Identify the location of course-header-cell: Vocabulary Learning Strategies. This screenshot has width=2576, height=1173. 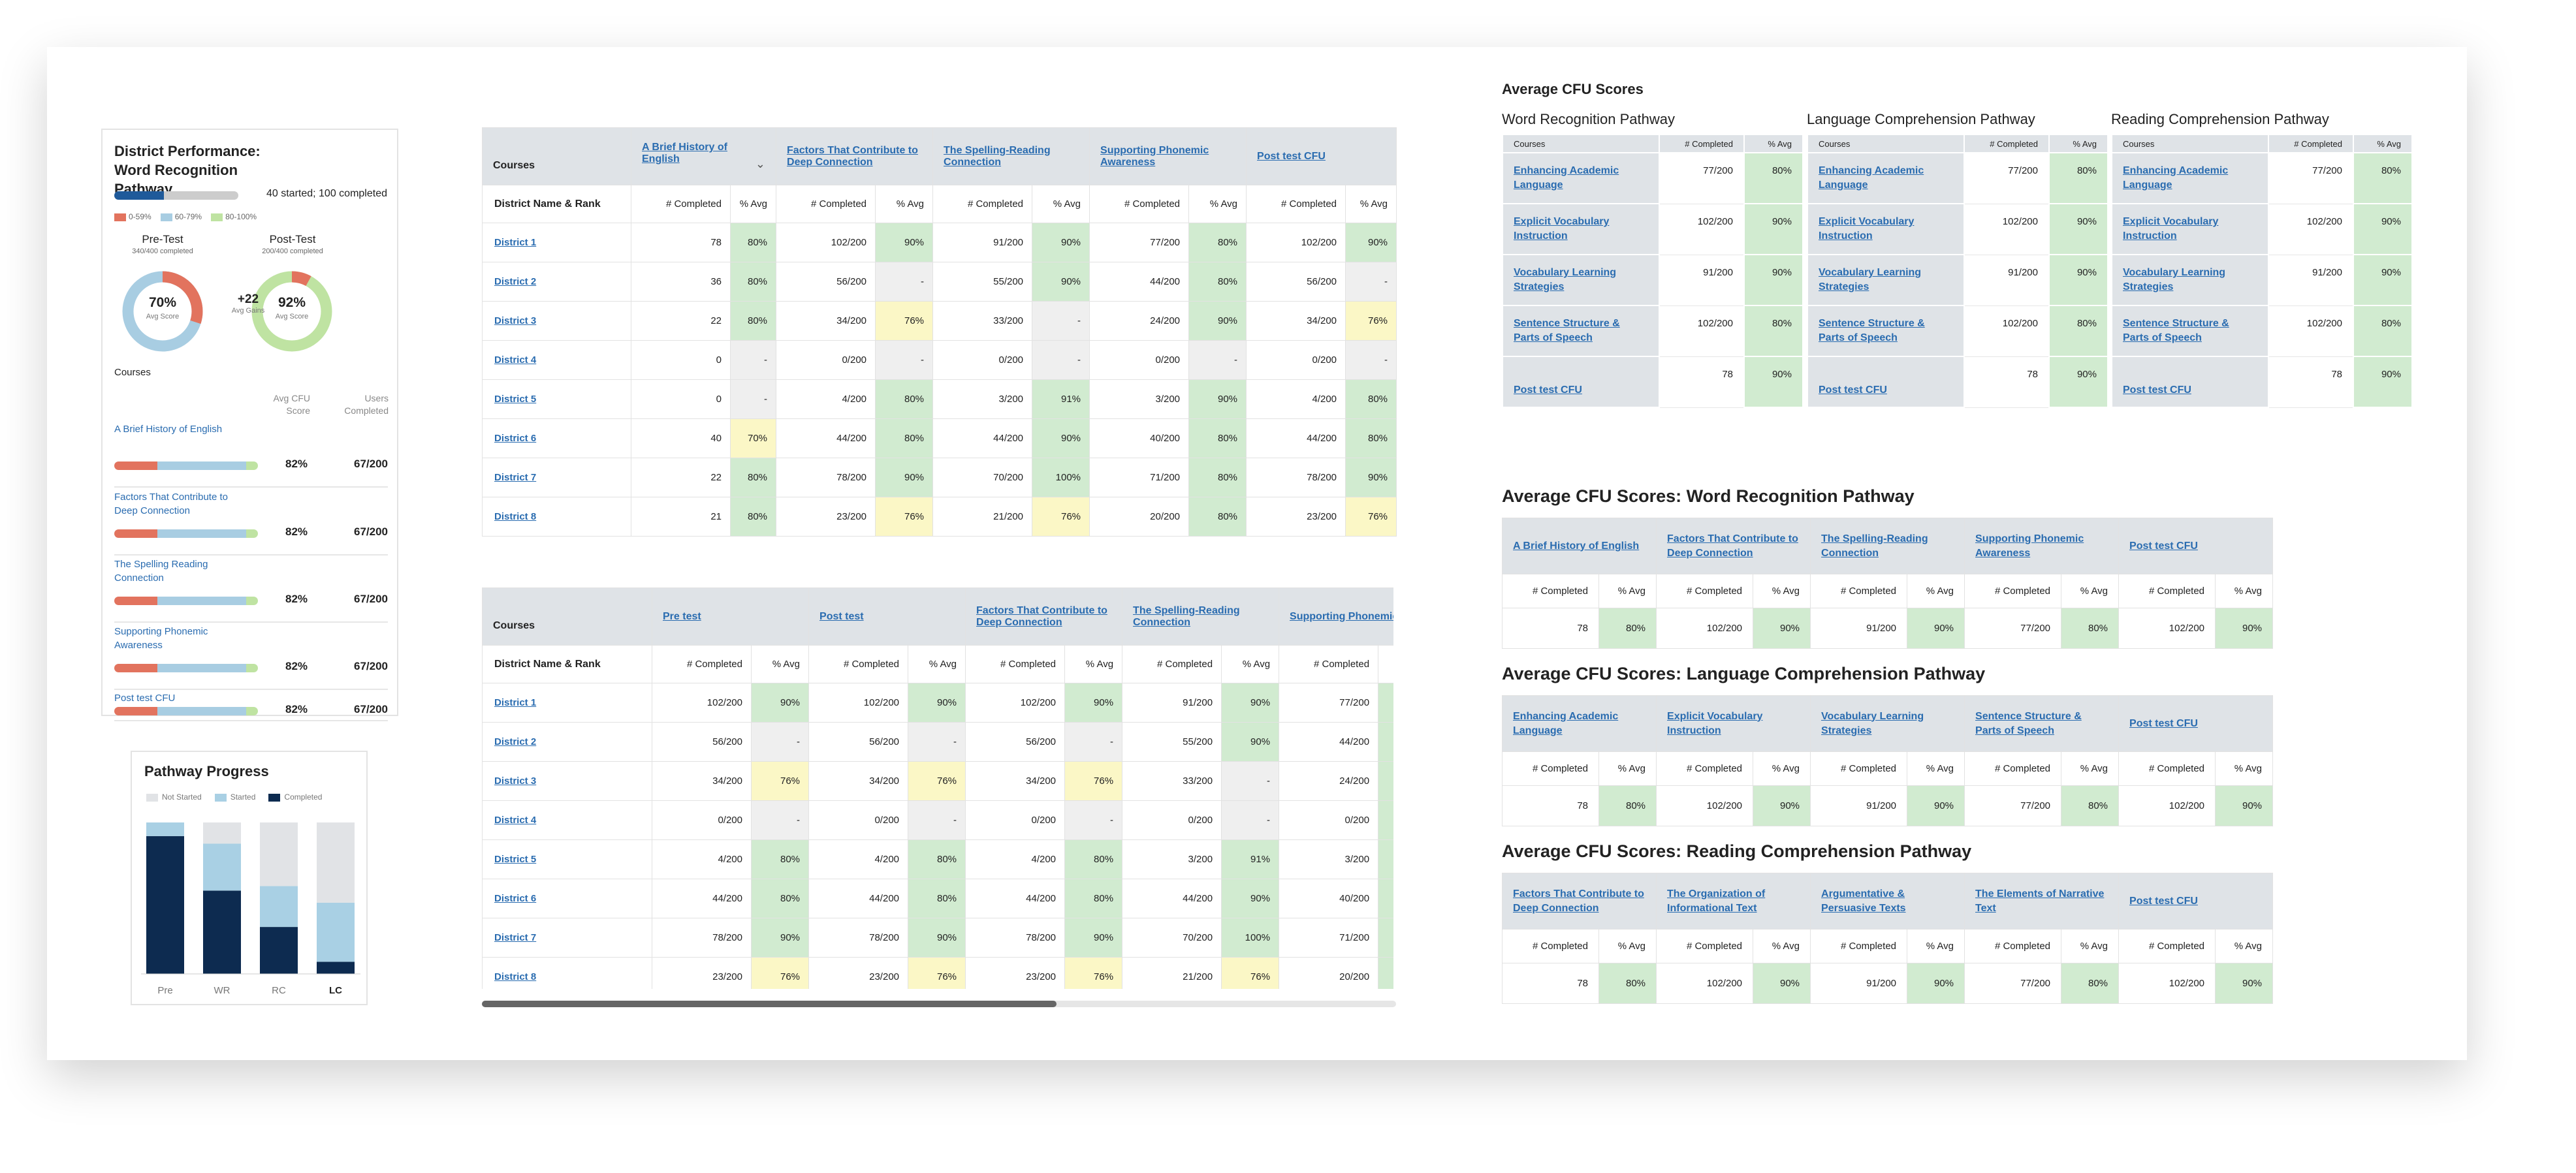
(1888, 723).